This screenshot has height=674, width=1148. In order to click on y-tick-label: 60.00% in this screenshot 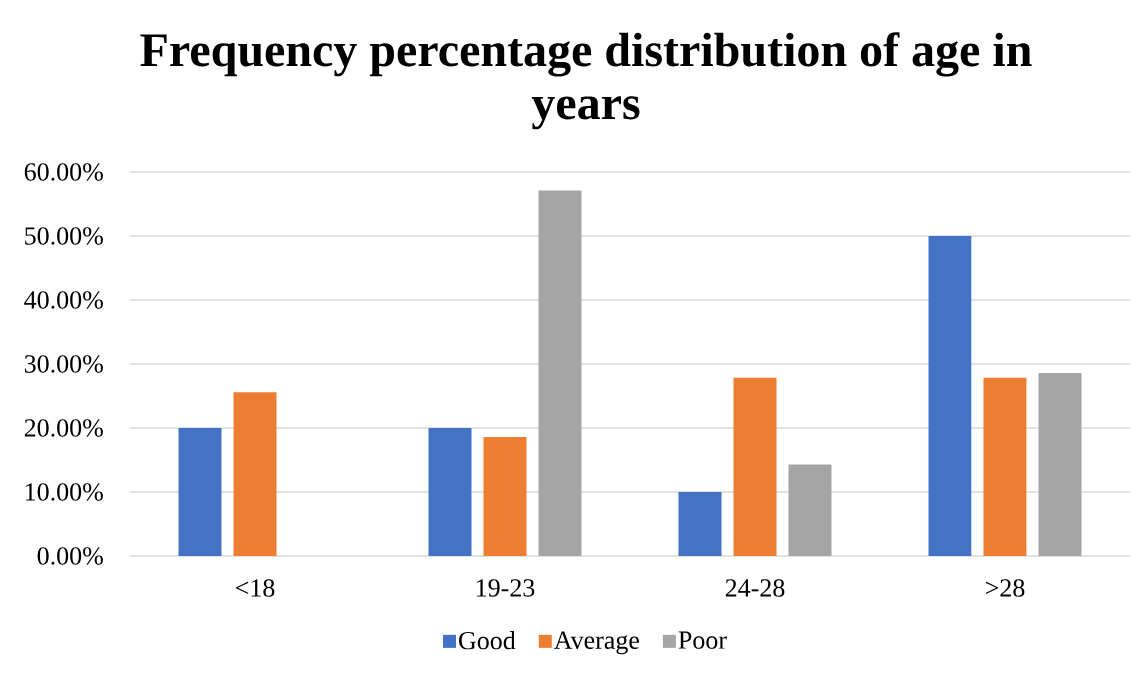, I will do `click(63, 172)`.